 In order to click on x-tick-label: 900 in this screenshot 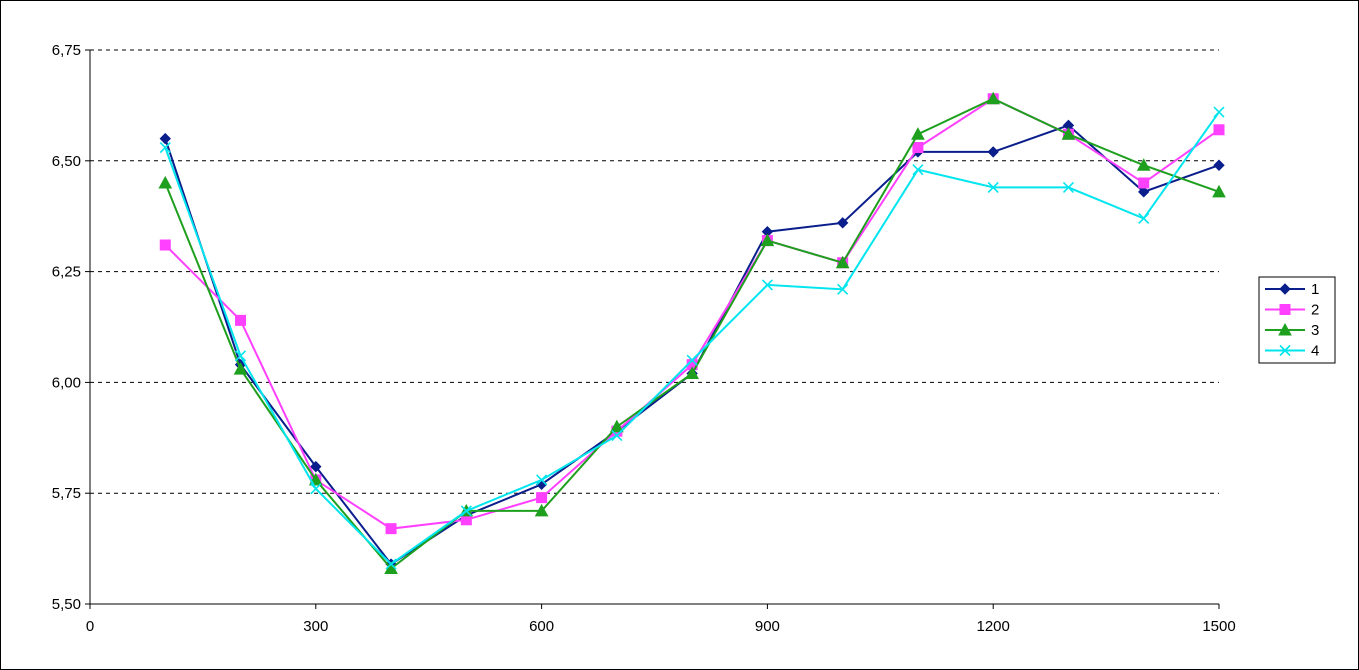, I will do `click(767, 626)`.